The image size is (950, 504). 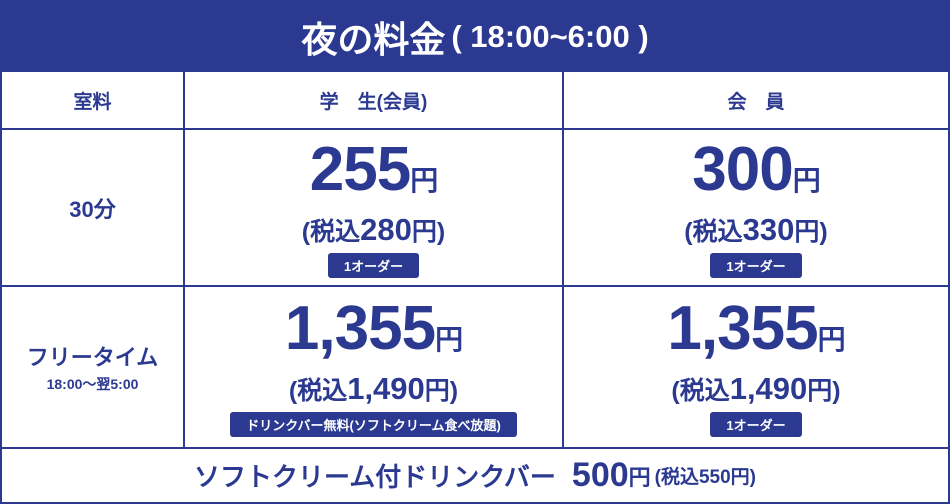 I want to click on tax-amount: 330, so click(x=768, y=229).